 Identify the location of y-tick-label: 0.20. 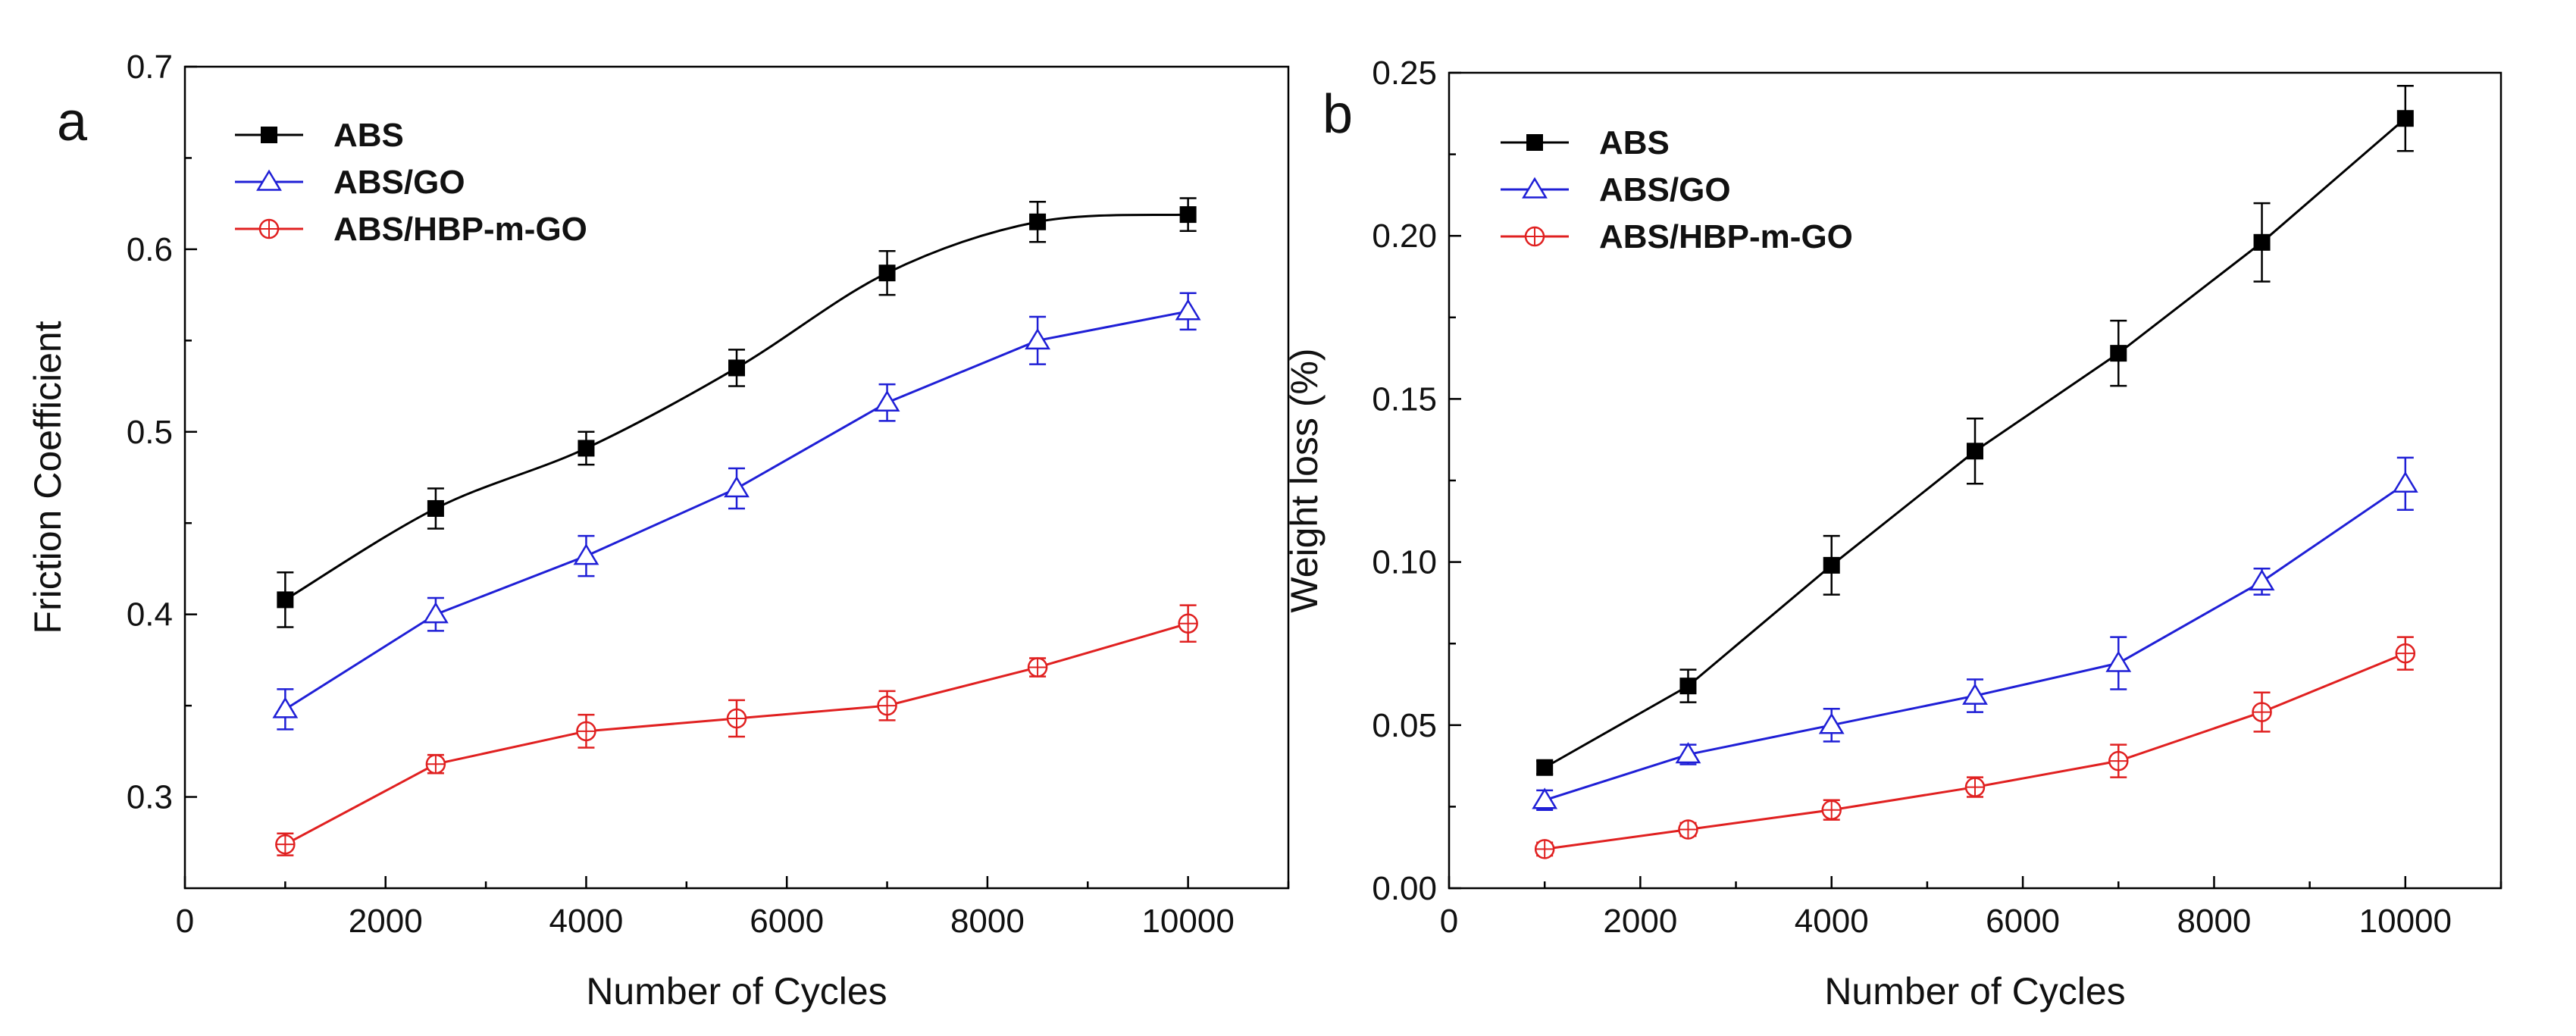
(1404, 236).